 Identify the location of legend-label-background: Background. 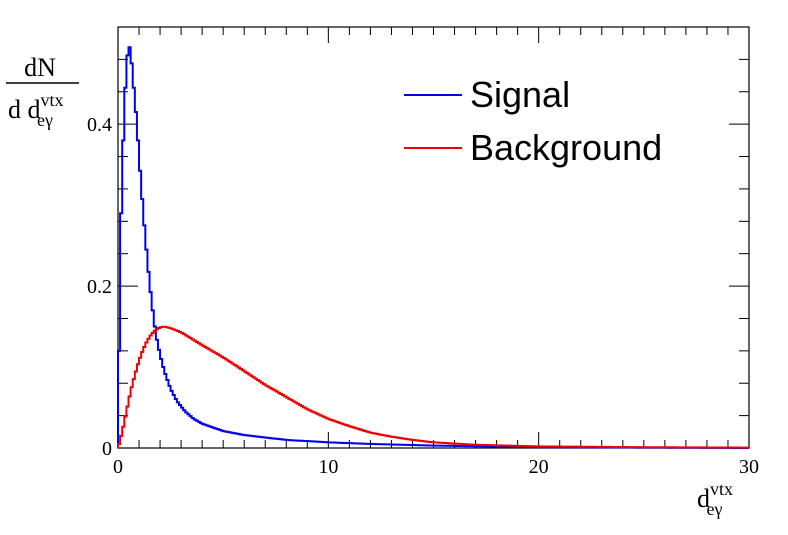
(566, 147).